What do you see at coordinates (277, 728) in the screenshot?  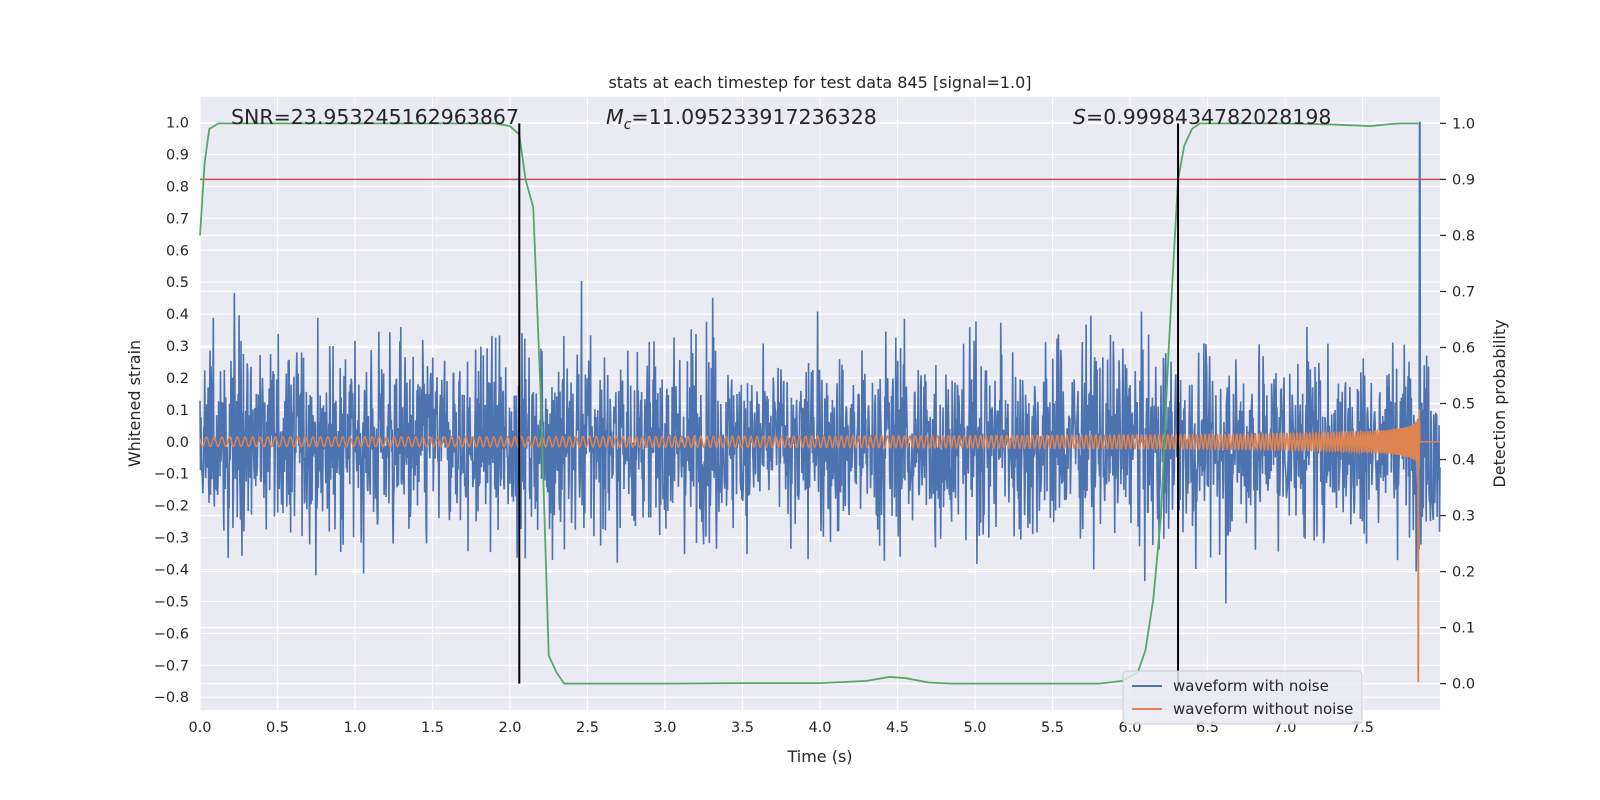 I see `x-tick-label: 0.5` at bounding box center [277, 728].